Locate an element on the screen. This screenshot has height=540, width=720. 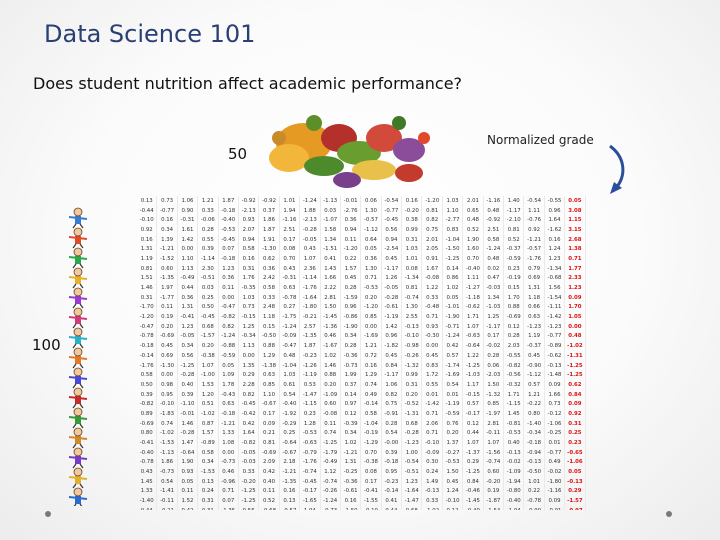
table-cell: -0.80 is located at coordinates (514, 491).